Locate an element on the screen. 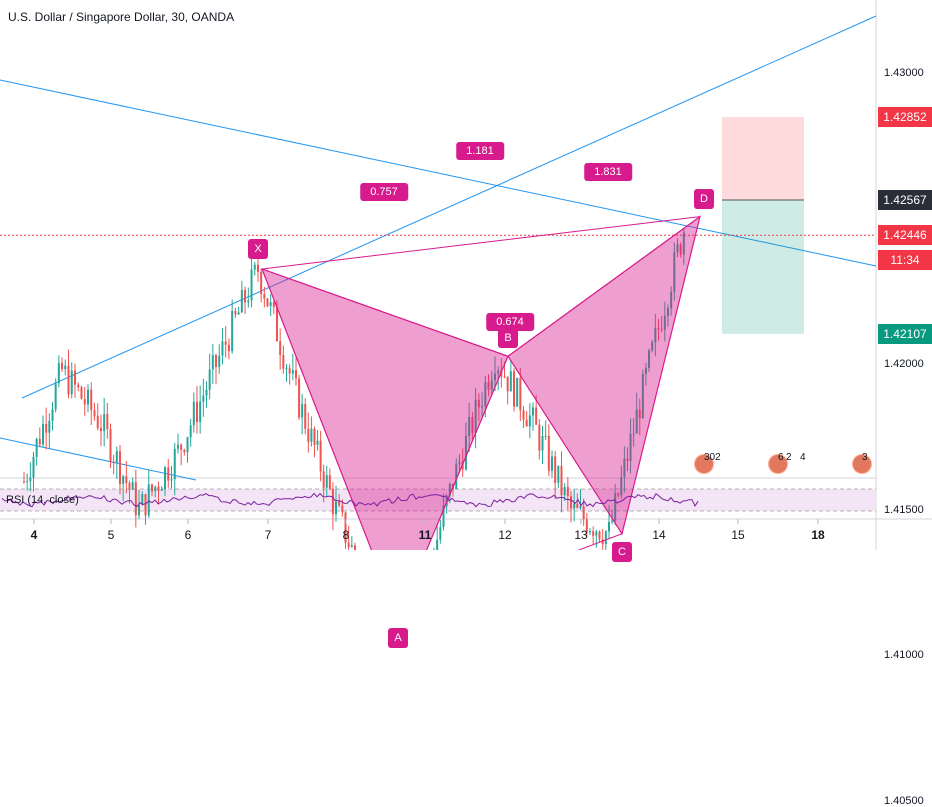 This screenshot has width=932, height=807. pattern-bd-line is located at coordinates (604, 286).